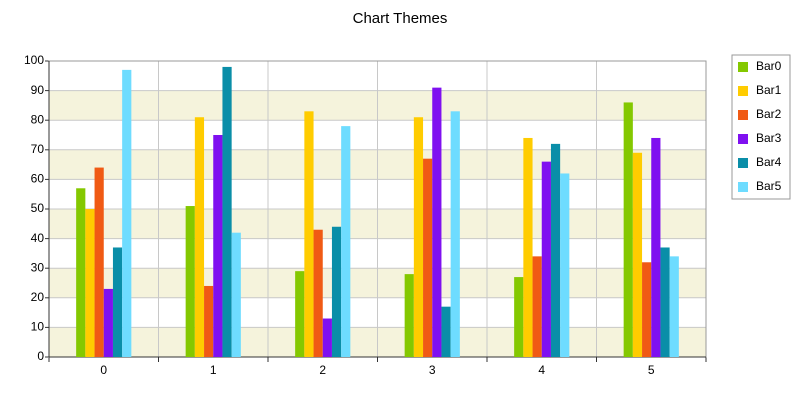  I want to click on y-tick-label: 70, so click(38, 149).